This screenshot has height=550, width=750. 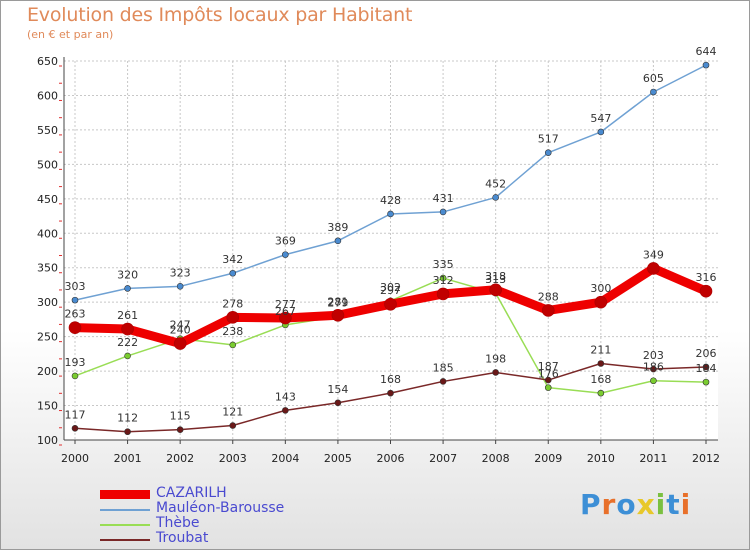 What do you see at coordinates (220, 15) in the screenshot?
I see `chart-title: Evolution des Impôts locaux par Habitant` at bounding box center [220, 15].